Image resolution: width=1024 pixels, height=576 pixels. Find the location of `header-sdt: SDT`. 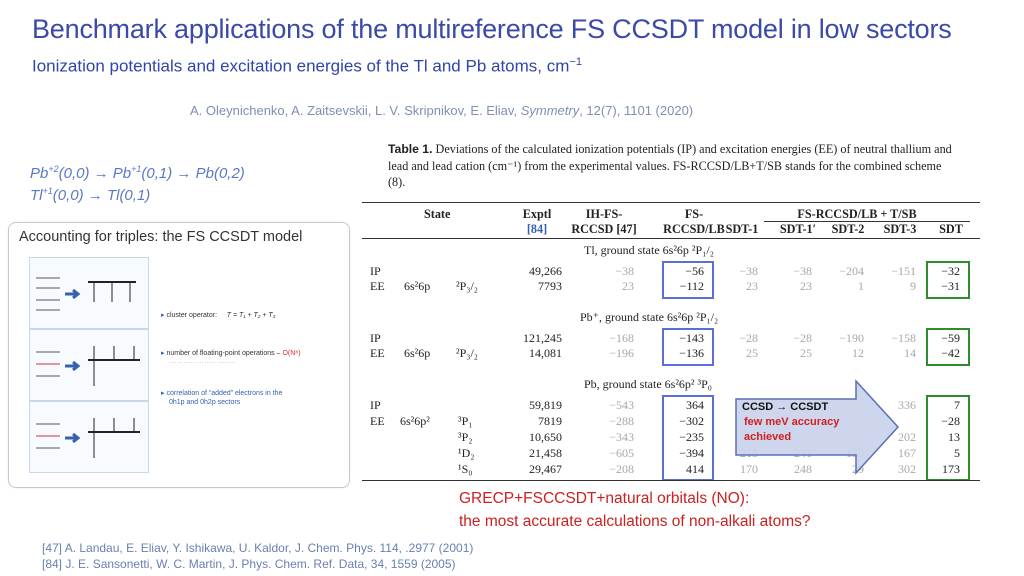

header-sdt: SDT is located at coordinates (951, 229).